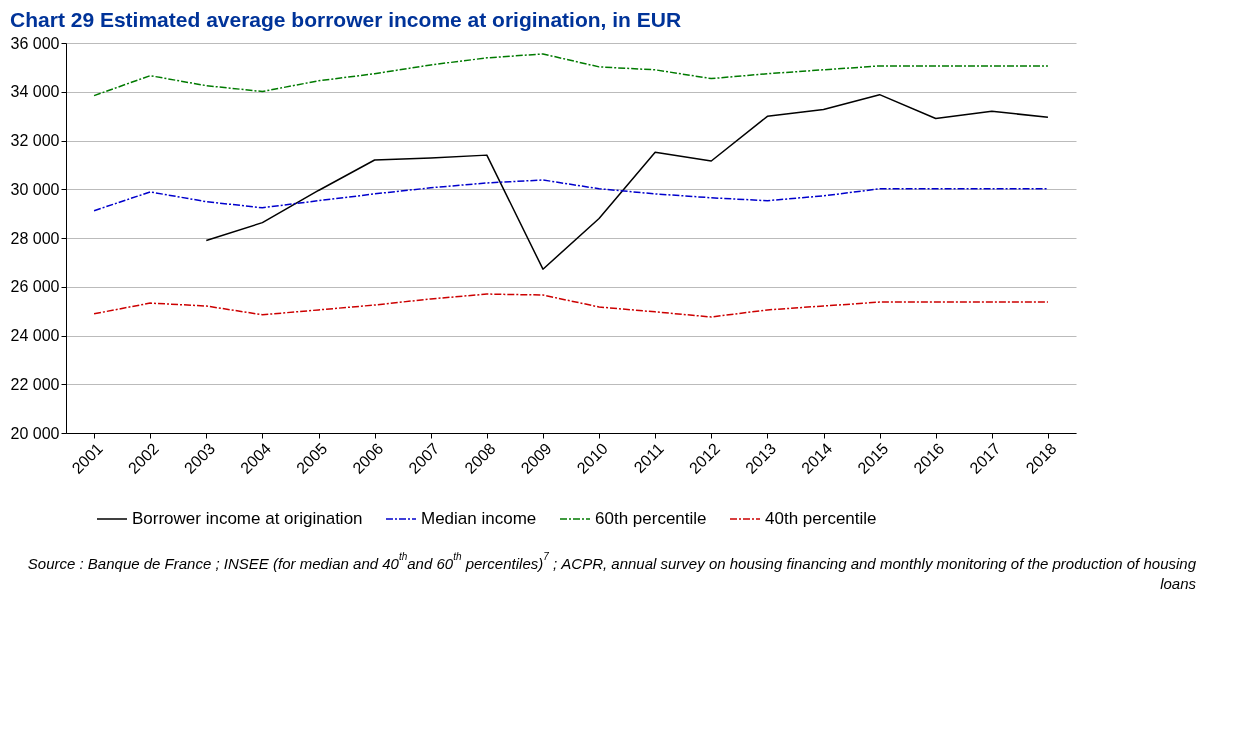  What do you see at coordinates (35, 189) in the screenshot?
I see `y-tick-label: 30 000` at bounding box center [35, 189].